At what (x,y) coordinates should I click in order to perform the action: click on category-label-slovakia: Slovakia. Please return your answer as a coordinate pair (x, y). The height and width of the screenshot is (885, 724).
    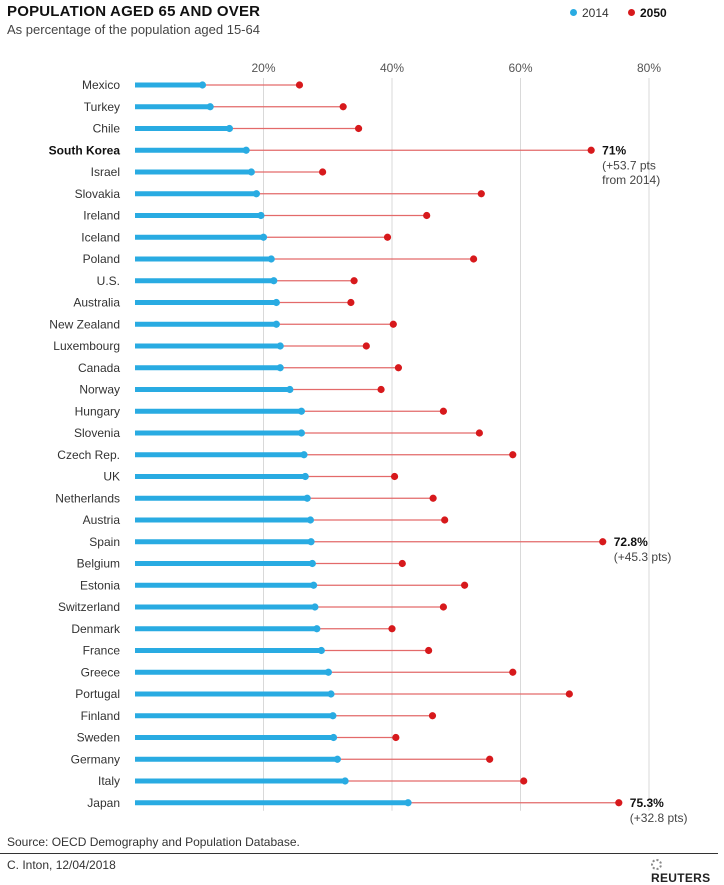
    Looking at the image, I should click on (98, 194).